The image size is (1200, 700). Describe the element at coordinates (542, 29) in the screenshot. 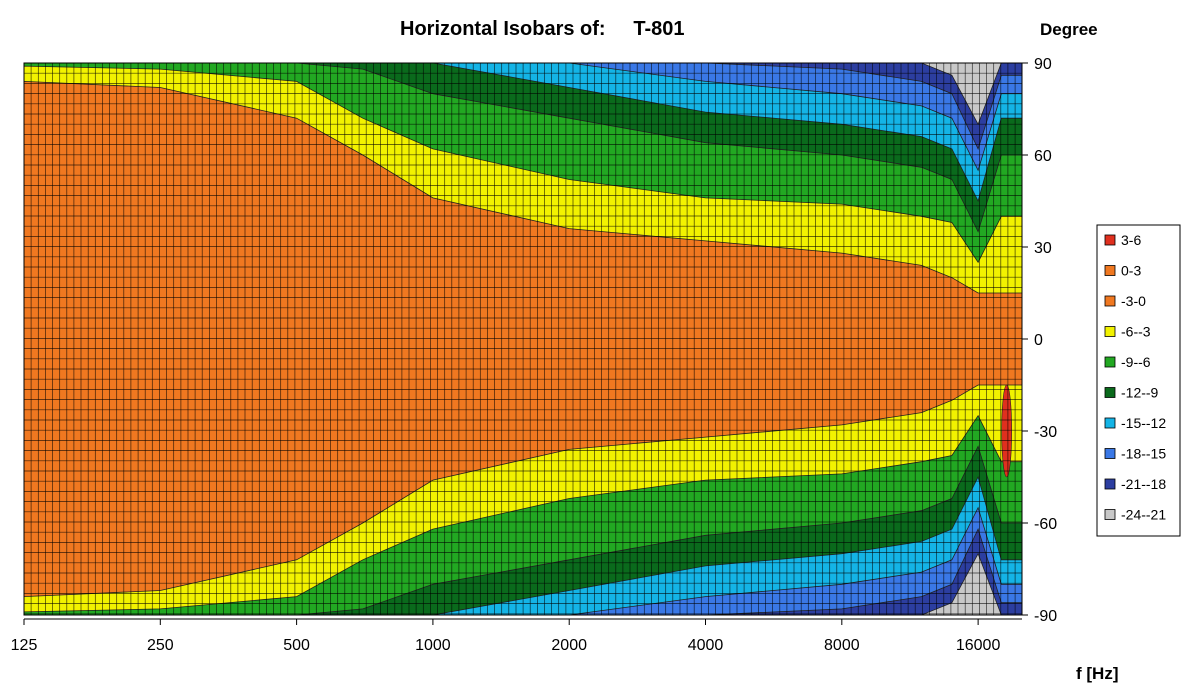

I see `chart-title: Horizontal Isobars of: T-801` at that location.